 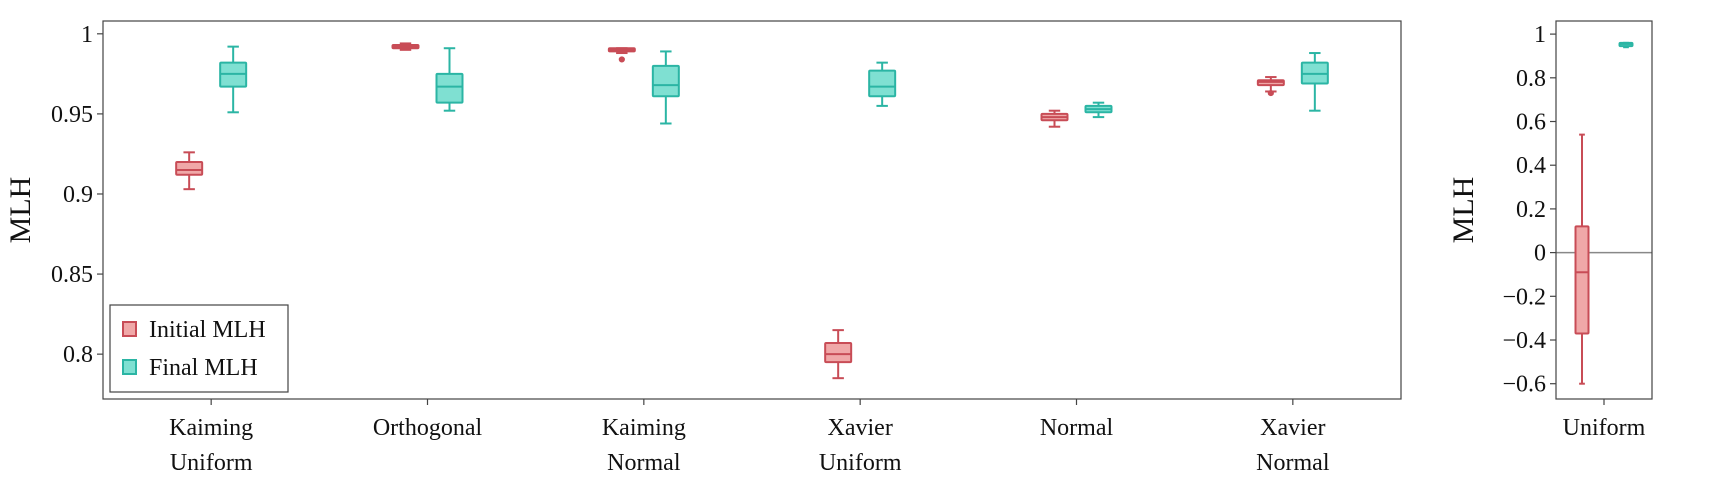 I want to click on y-tick-label: 0.6, so click(x=1531, y=123).